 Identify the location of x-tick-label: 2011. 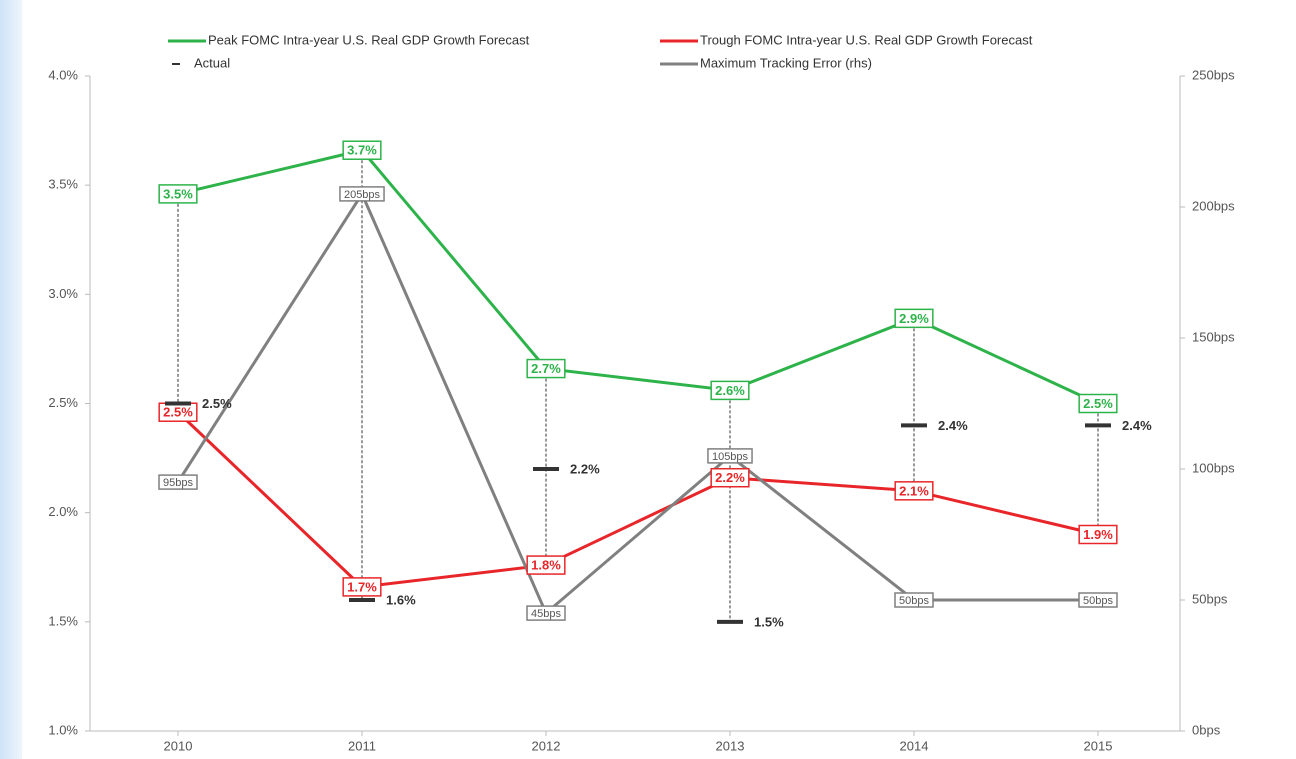
(362, 745).